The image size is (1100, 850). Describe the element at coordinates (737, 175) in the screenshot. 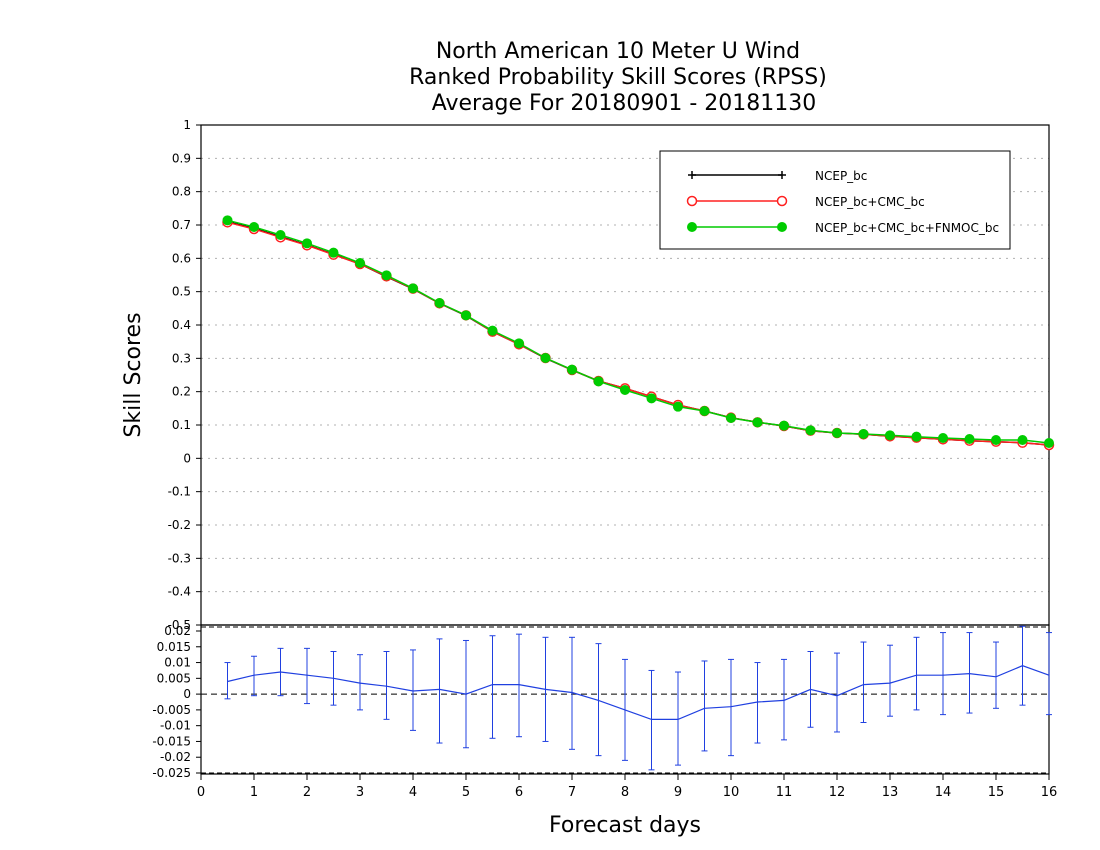

I see `plus-marker-icon` at that location.